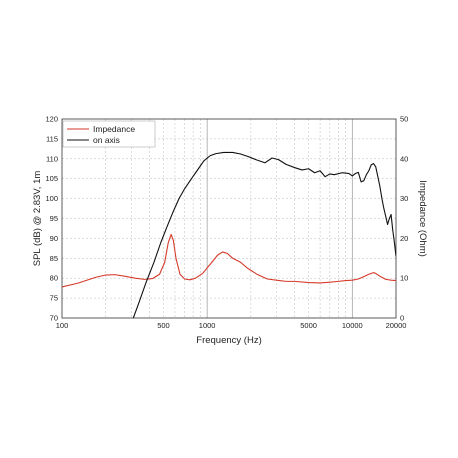 The height and width of the screenshot is (458, 458). Describe the element at coordinates (422, 218) in the screenshot. I see `y2-axis-title: Impedance (Ohm)` at that location.